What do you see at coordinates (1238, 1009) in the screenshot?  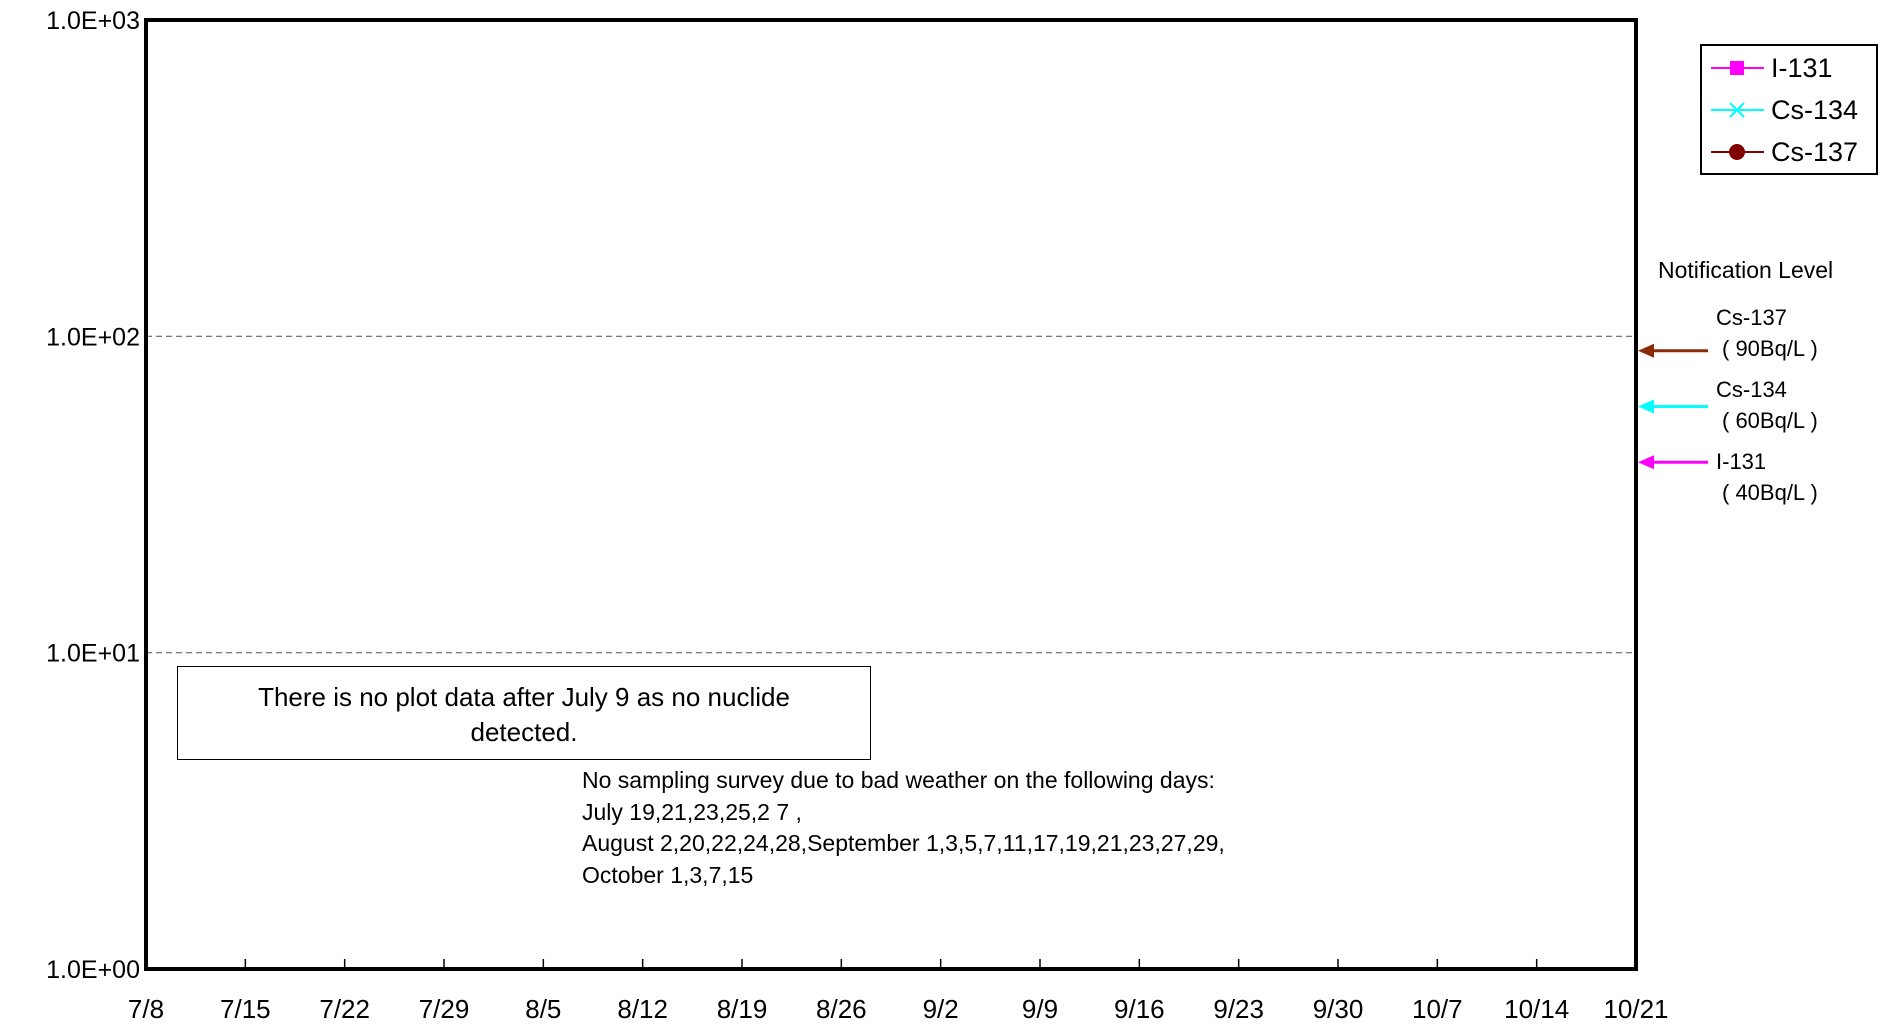 I see `x-tick-label: 9/23` at bounding box center [1238, 1009].